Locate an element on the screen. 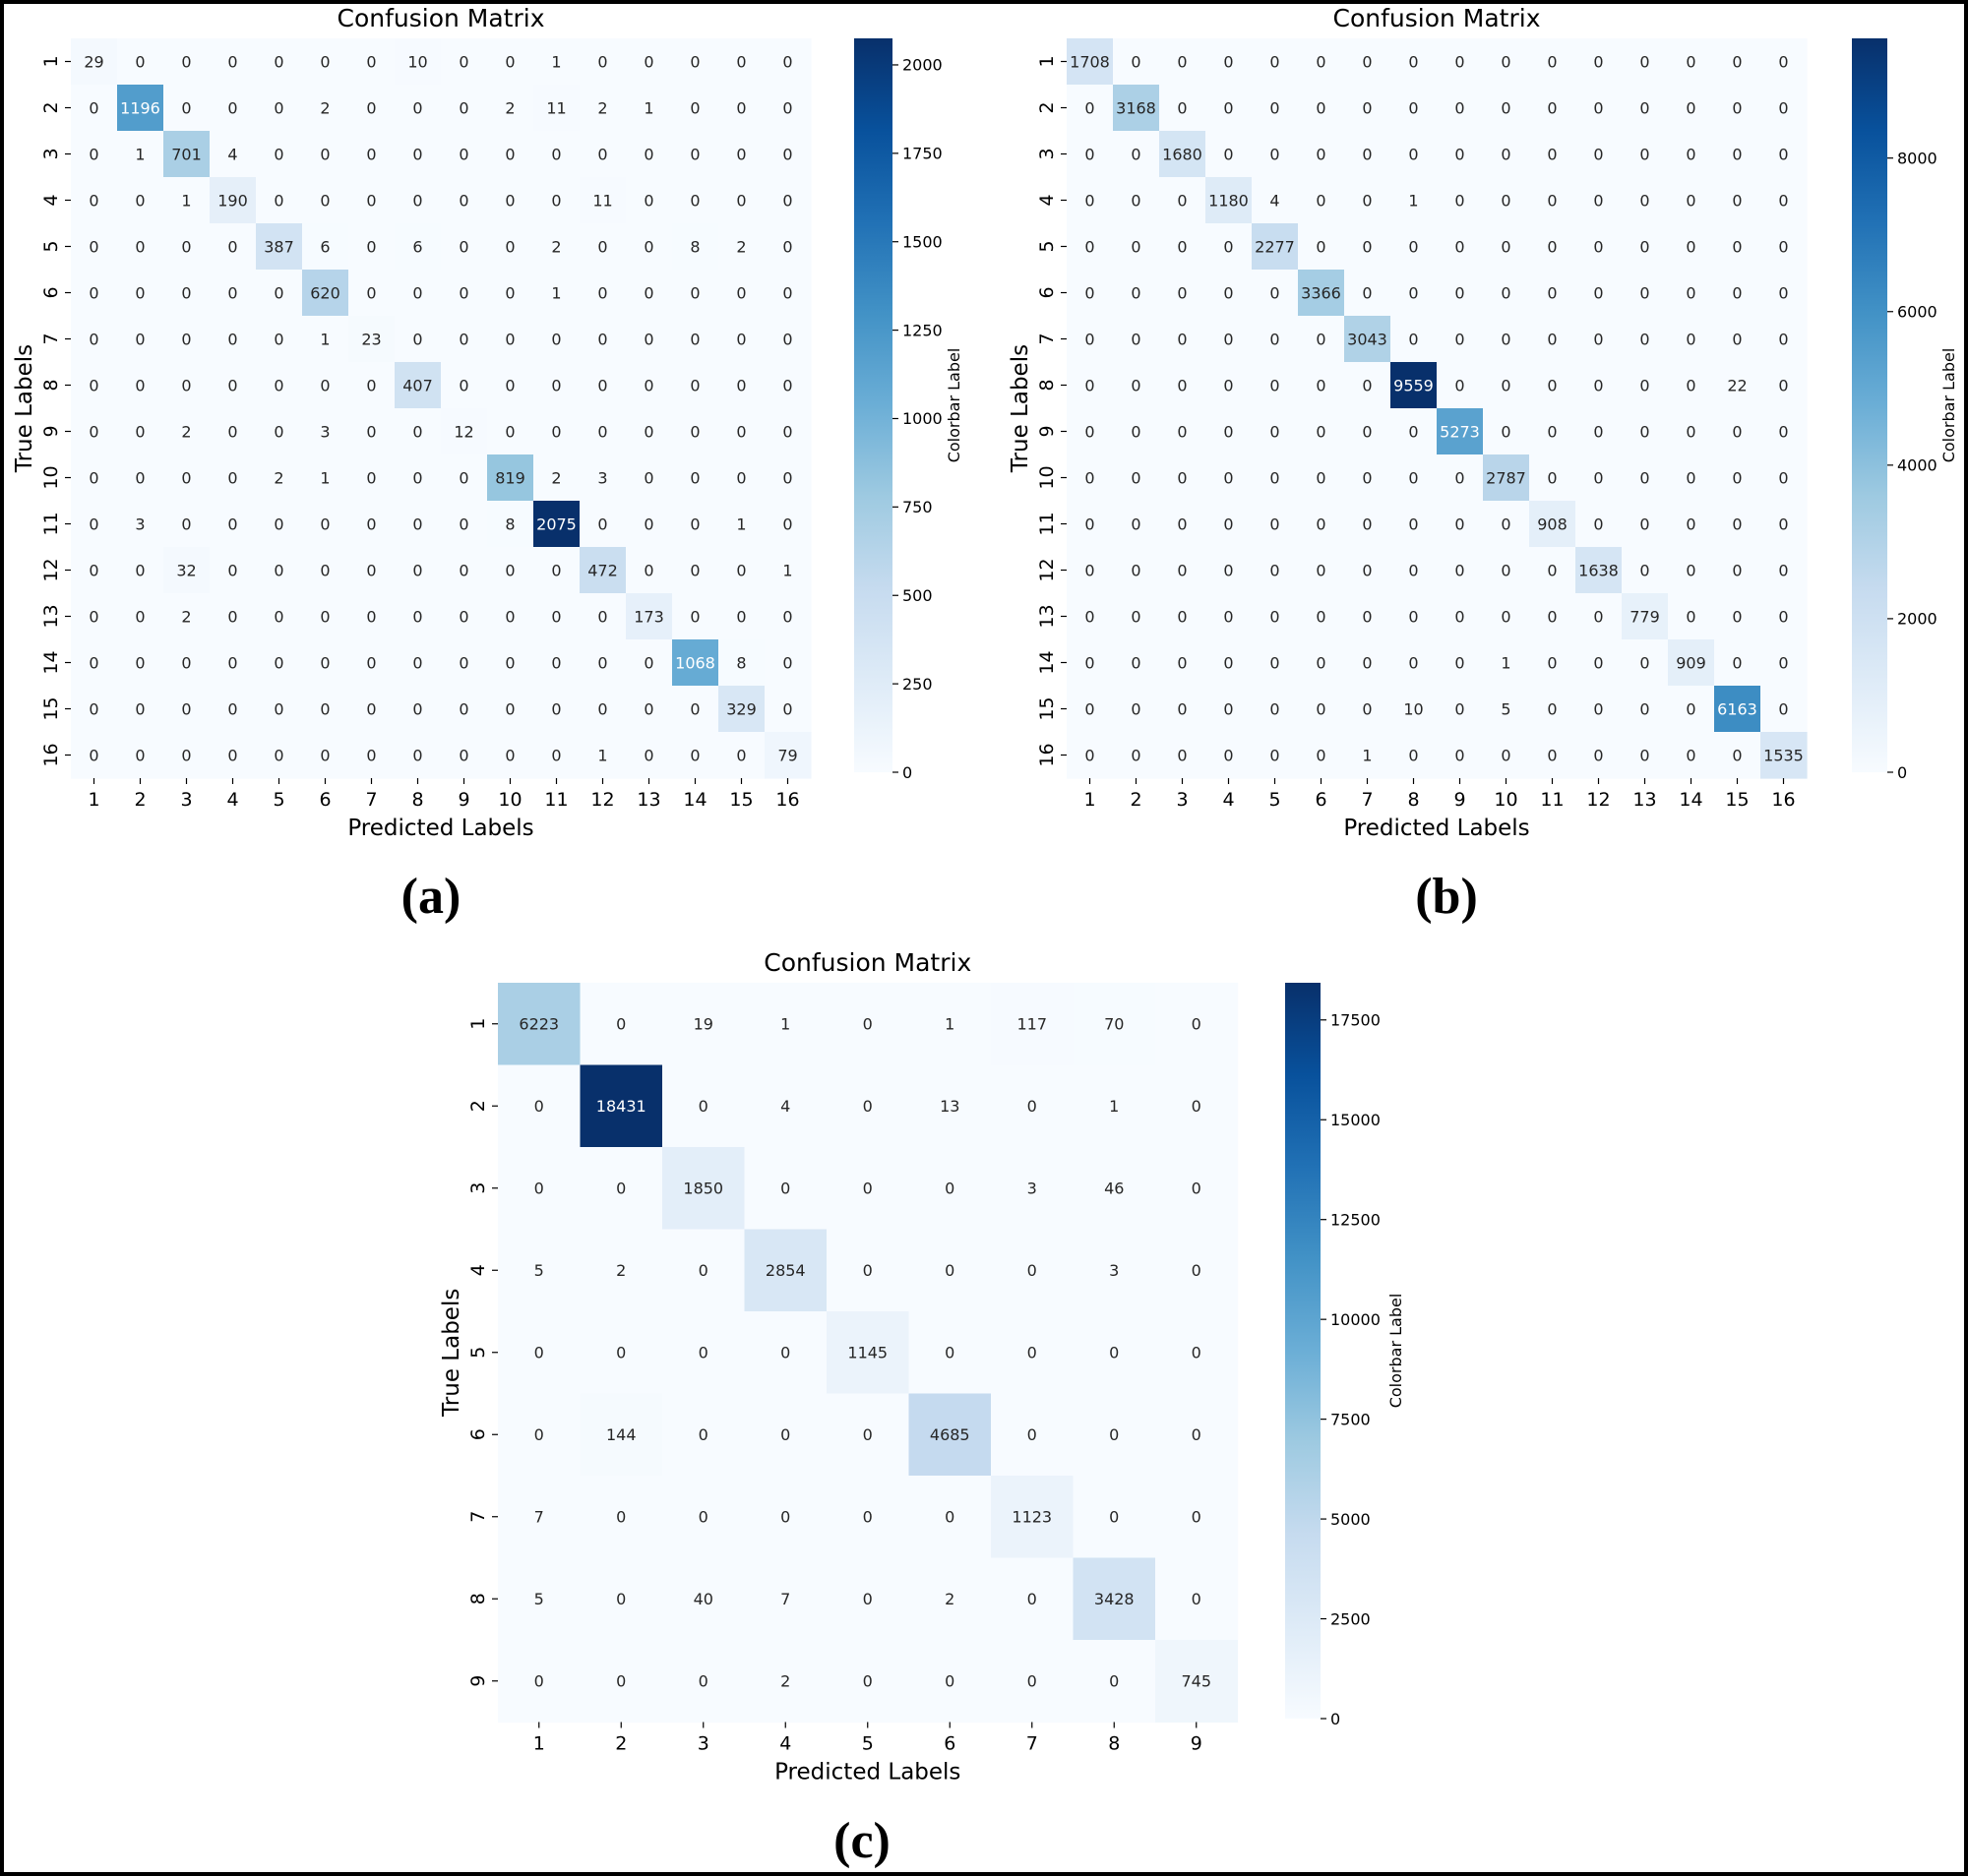  cma-cell-value-r7-c8: 0 is located at coordinates (417, 339).